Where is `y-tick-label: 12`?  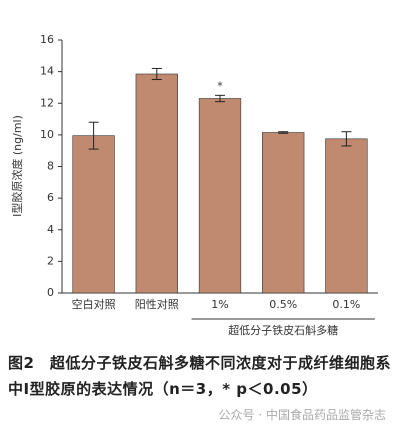 y-tick-label: 12 is located at coordinates (47, 102).